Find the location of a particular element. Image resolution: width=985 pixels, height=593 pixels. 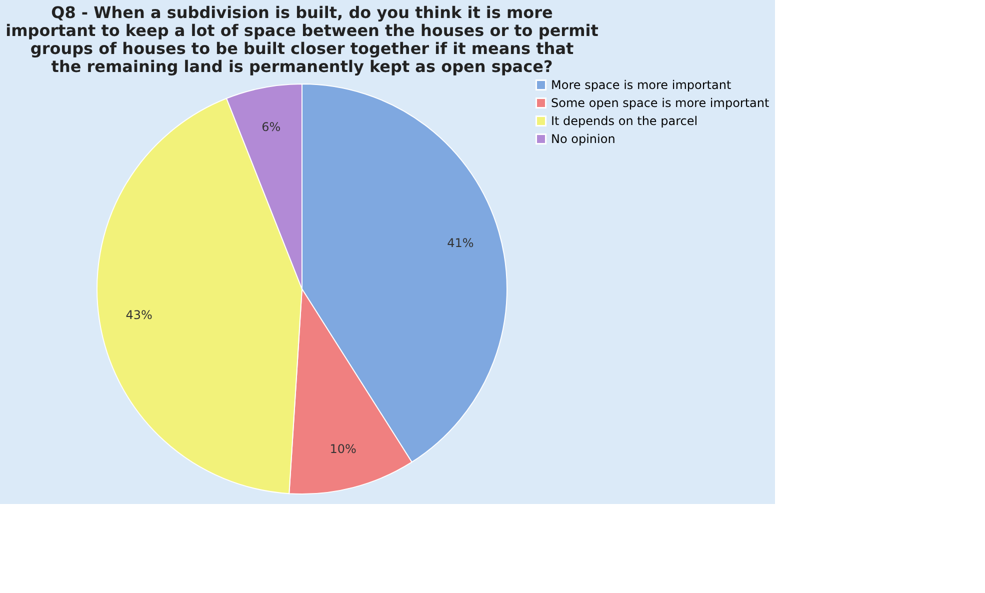

legend-label: No opinion is located at coordinates (583, 139).